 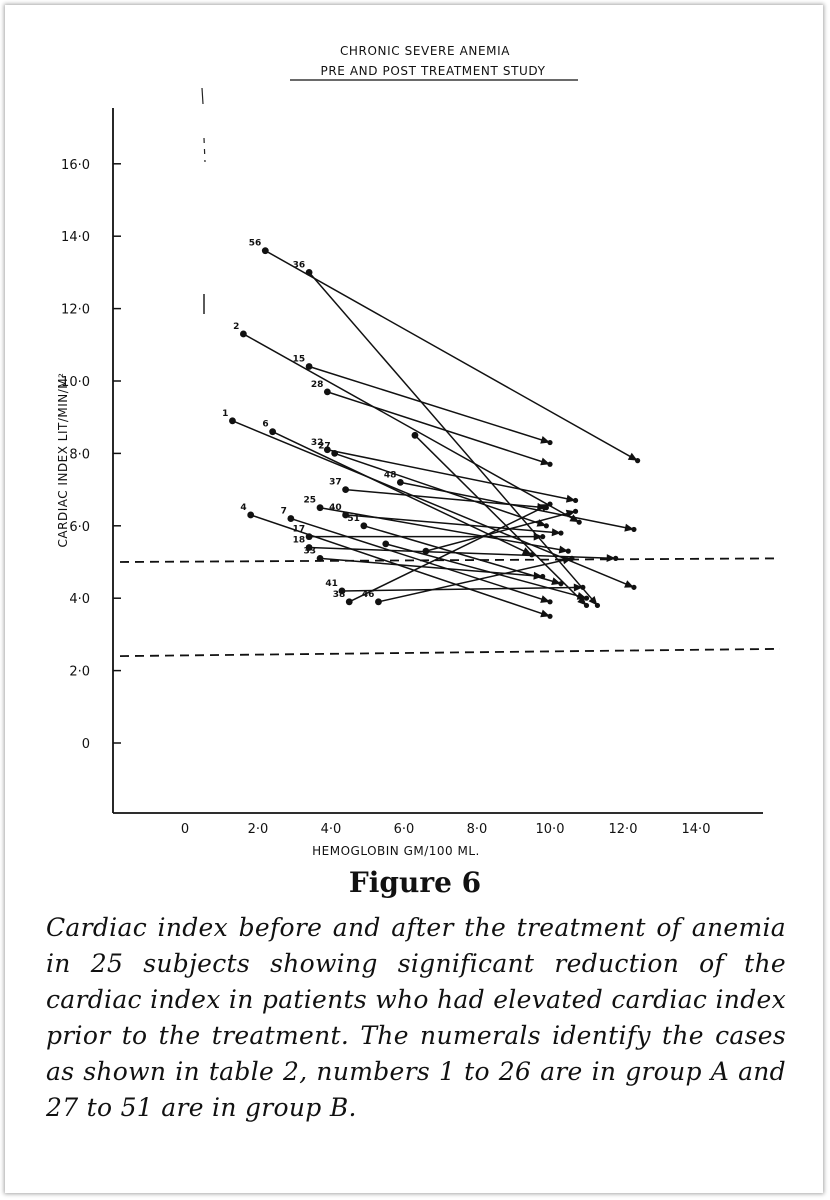 What do you see at coordinates (432, 71) in the screenshot?
I see `chart-subtitle: PRE AND POST TREATMENT STUDY` at bounding box center [432, 71].